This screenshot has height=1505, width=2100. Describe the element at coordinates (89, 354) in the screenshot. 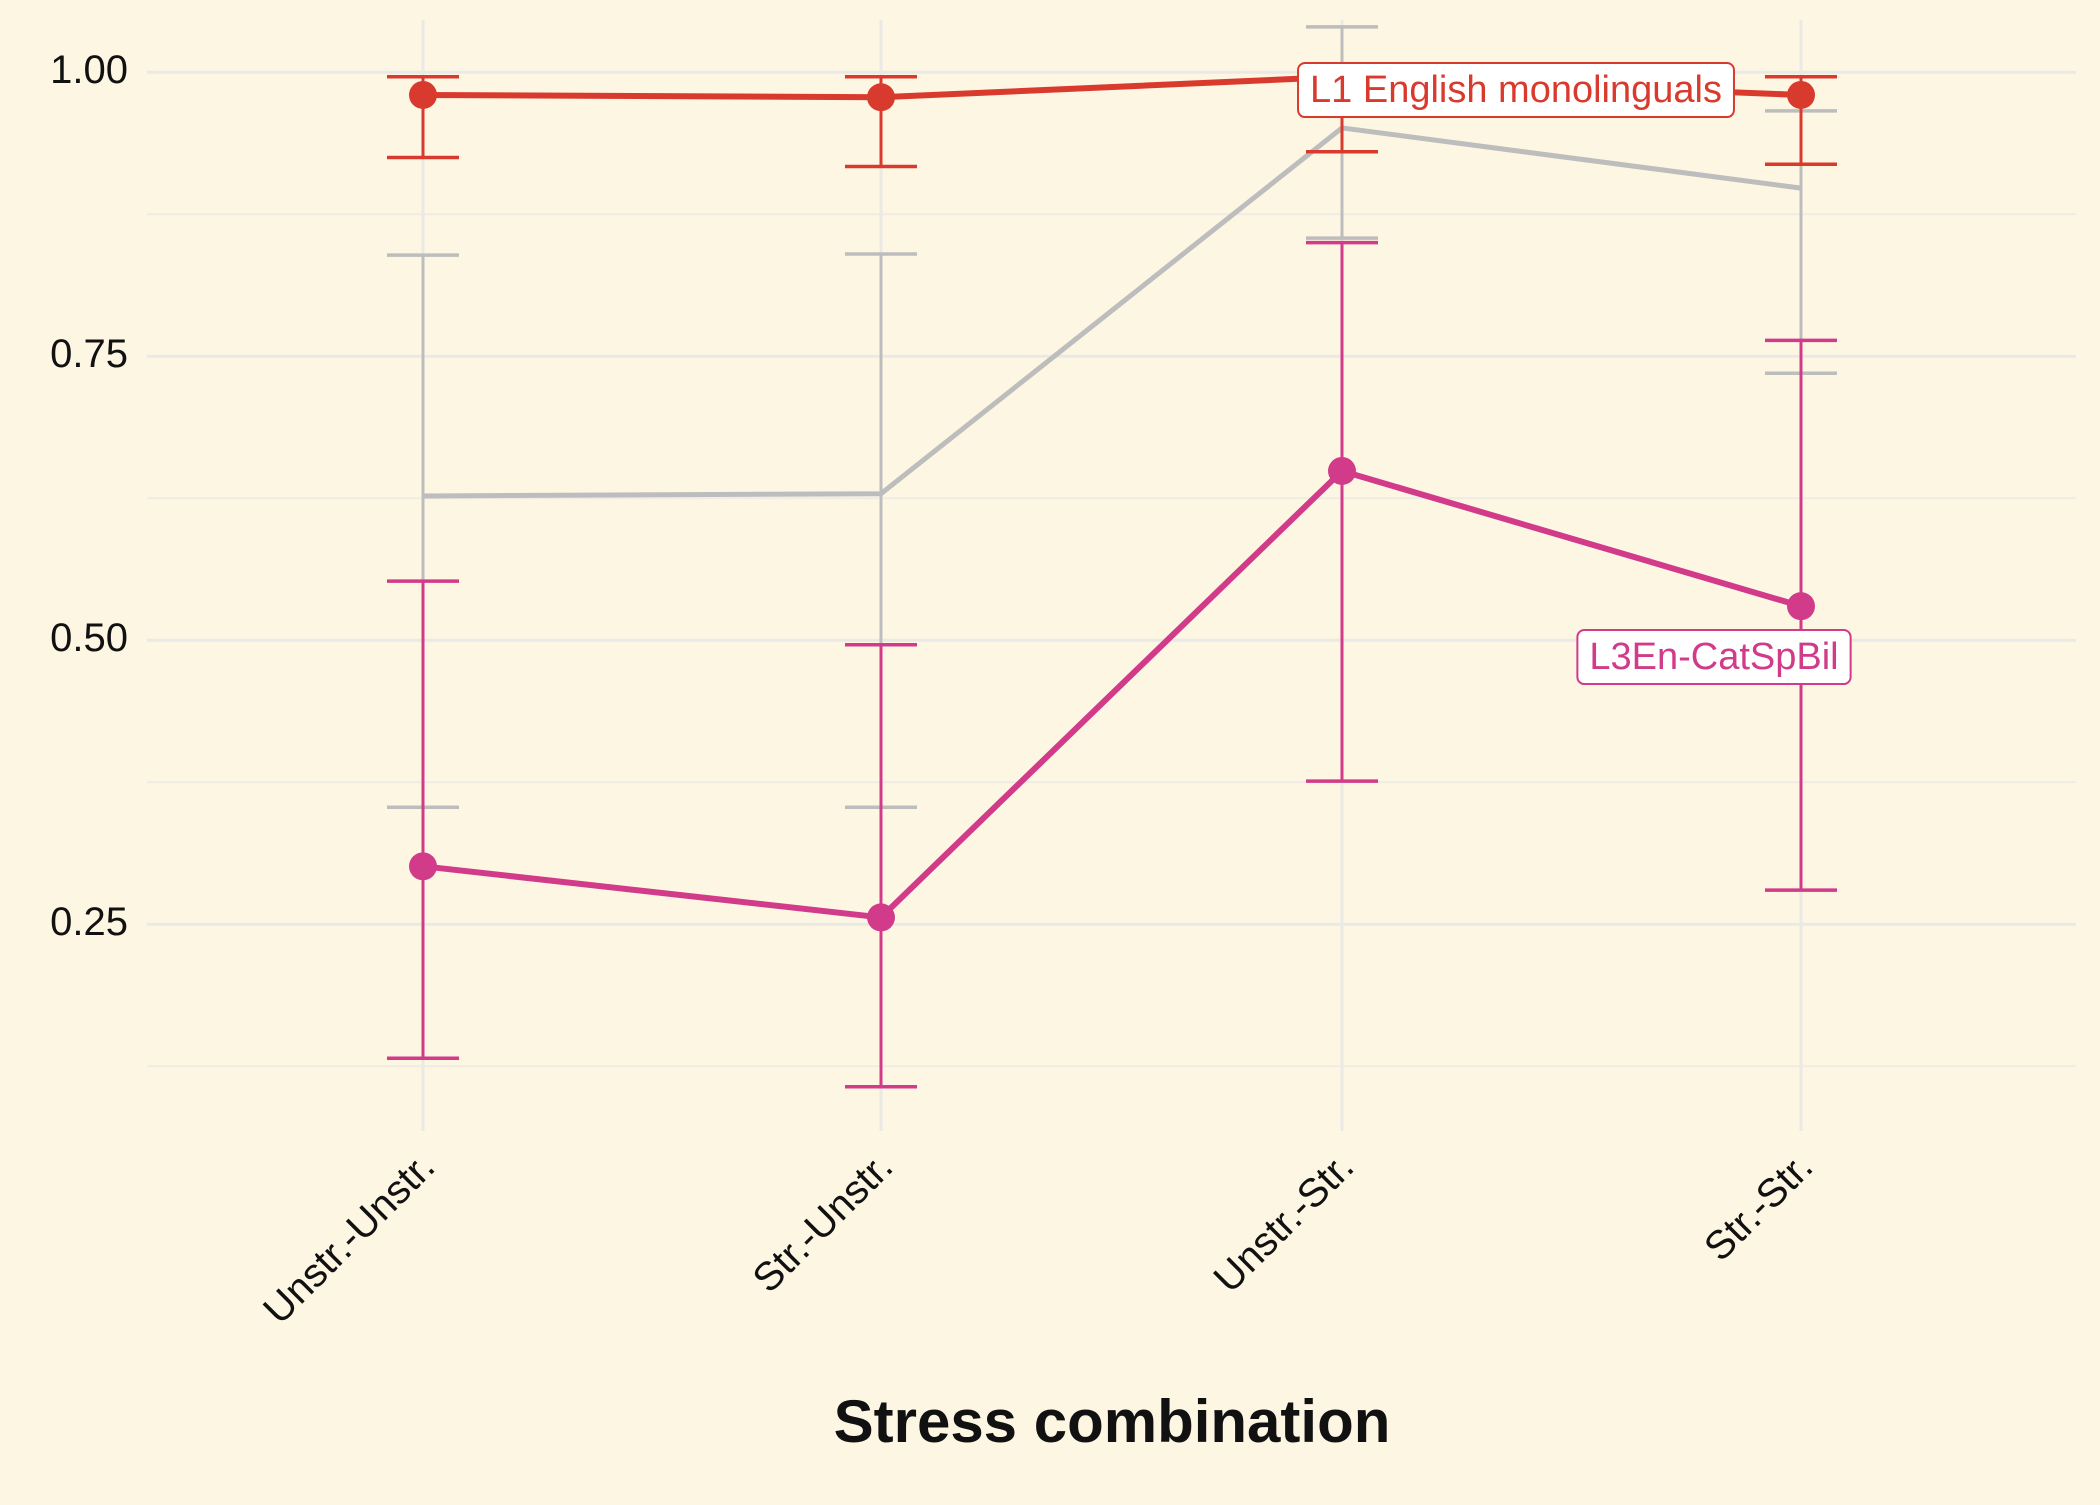

I see `y-tick-label: 0.75` at that location.